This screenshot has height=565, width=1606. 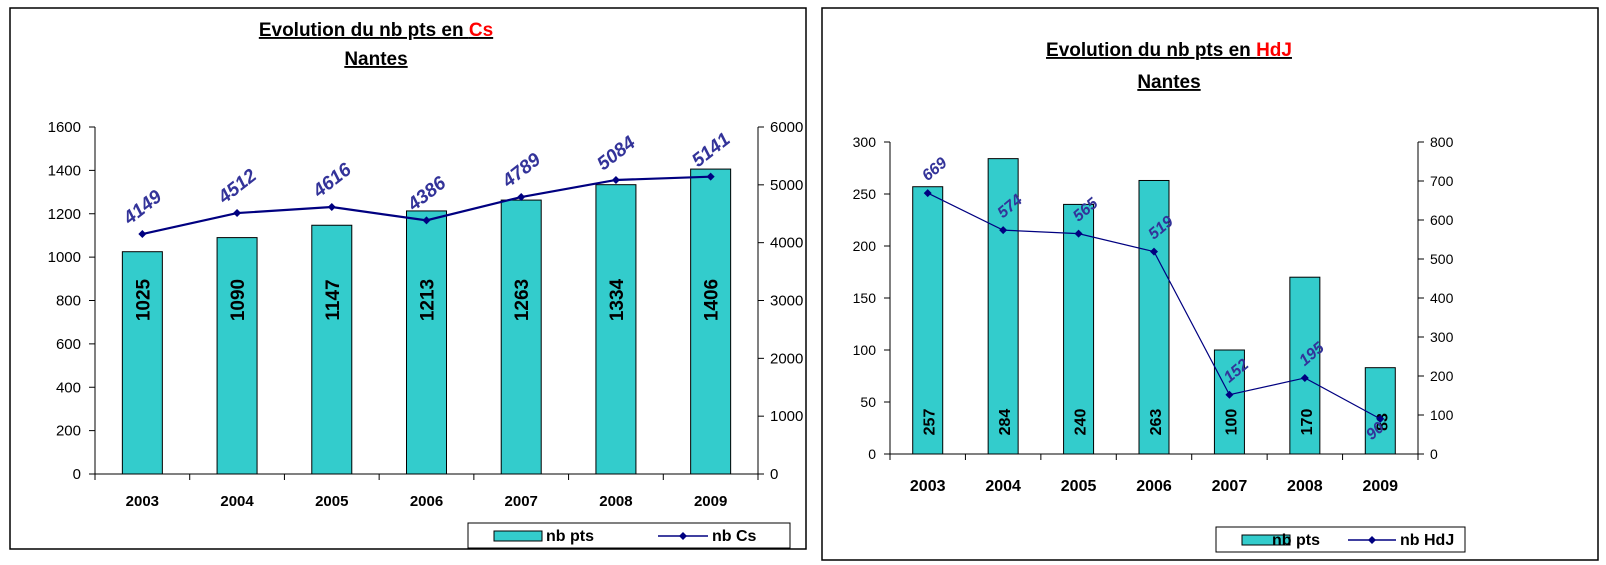 I want to click on chart-title: Evolution du nb pts en Cs, so click(x=376, y=30).